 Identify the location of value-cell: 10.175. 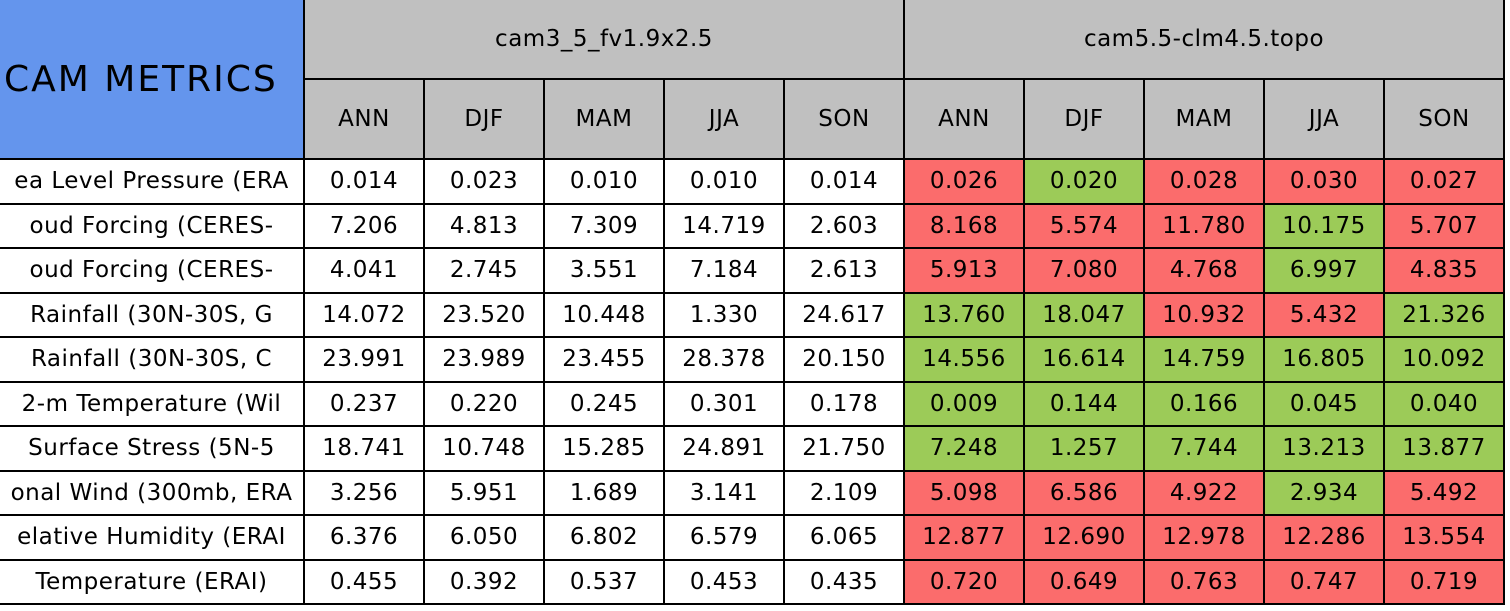
(1325, 226).